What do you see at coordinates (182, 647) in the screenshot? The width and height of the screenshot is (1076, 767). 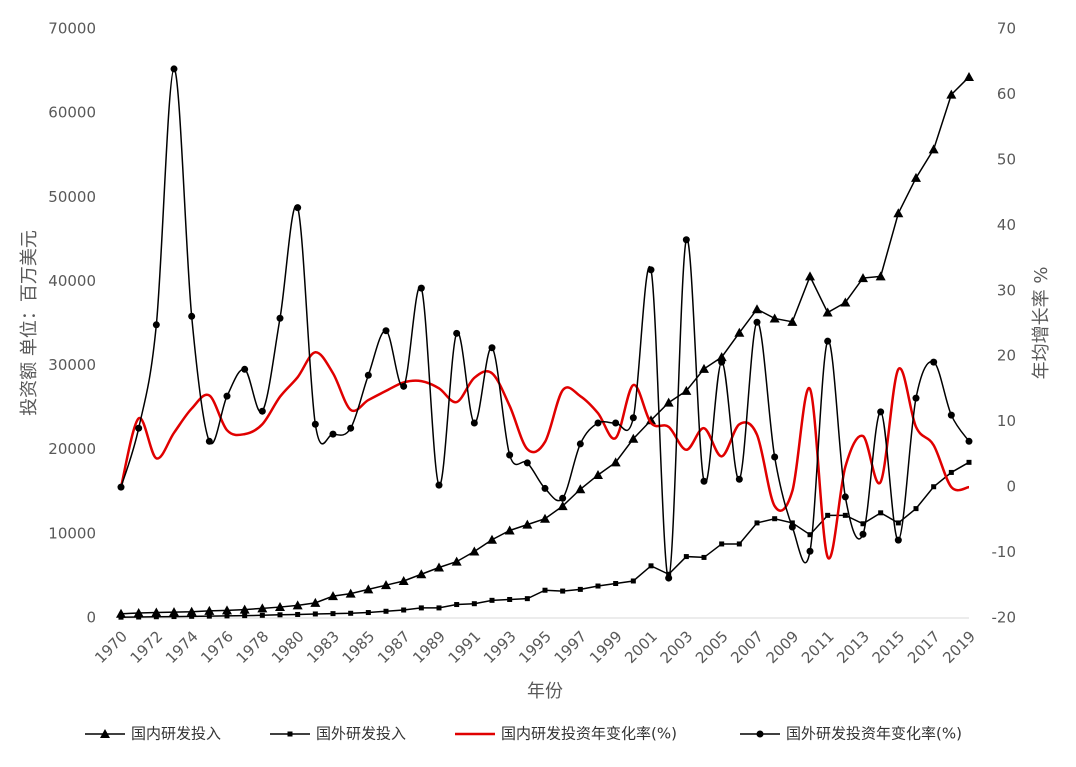 I see `x-tick-label: 1974` at bounding box center [182, 647].